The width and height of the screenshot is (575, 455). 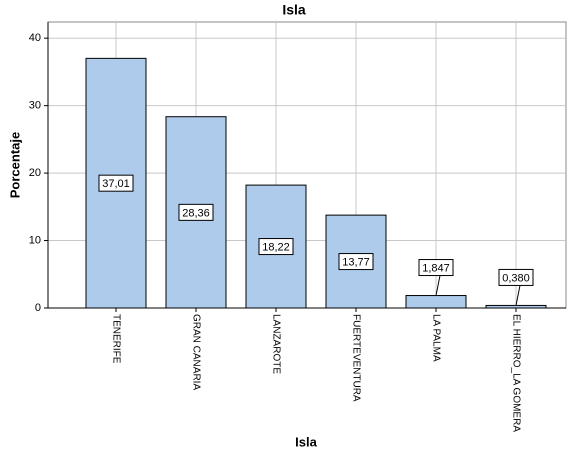 I want to click on value-label: 1,847, so click(x=436, y=268).